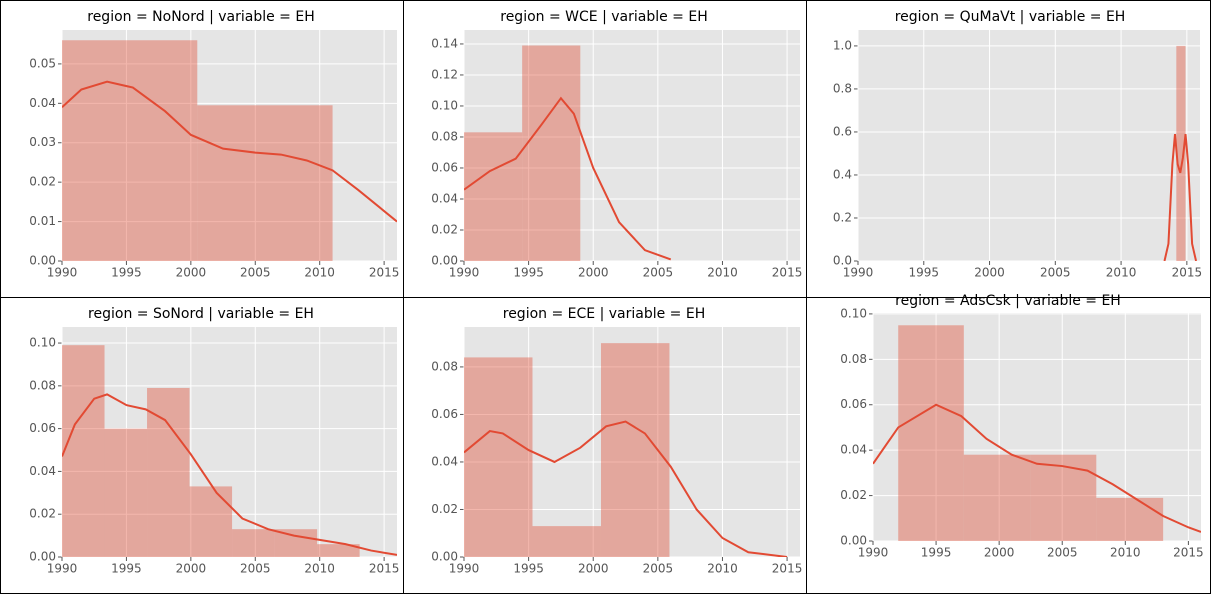 This screenshot has height=594, width=1211. What do you see at coordinates (1010, 17) in the screenshot?
I see `chart-title: region = QuMaVt | variable = EH` at bounding box center [1010, 17].